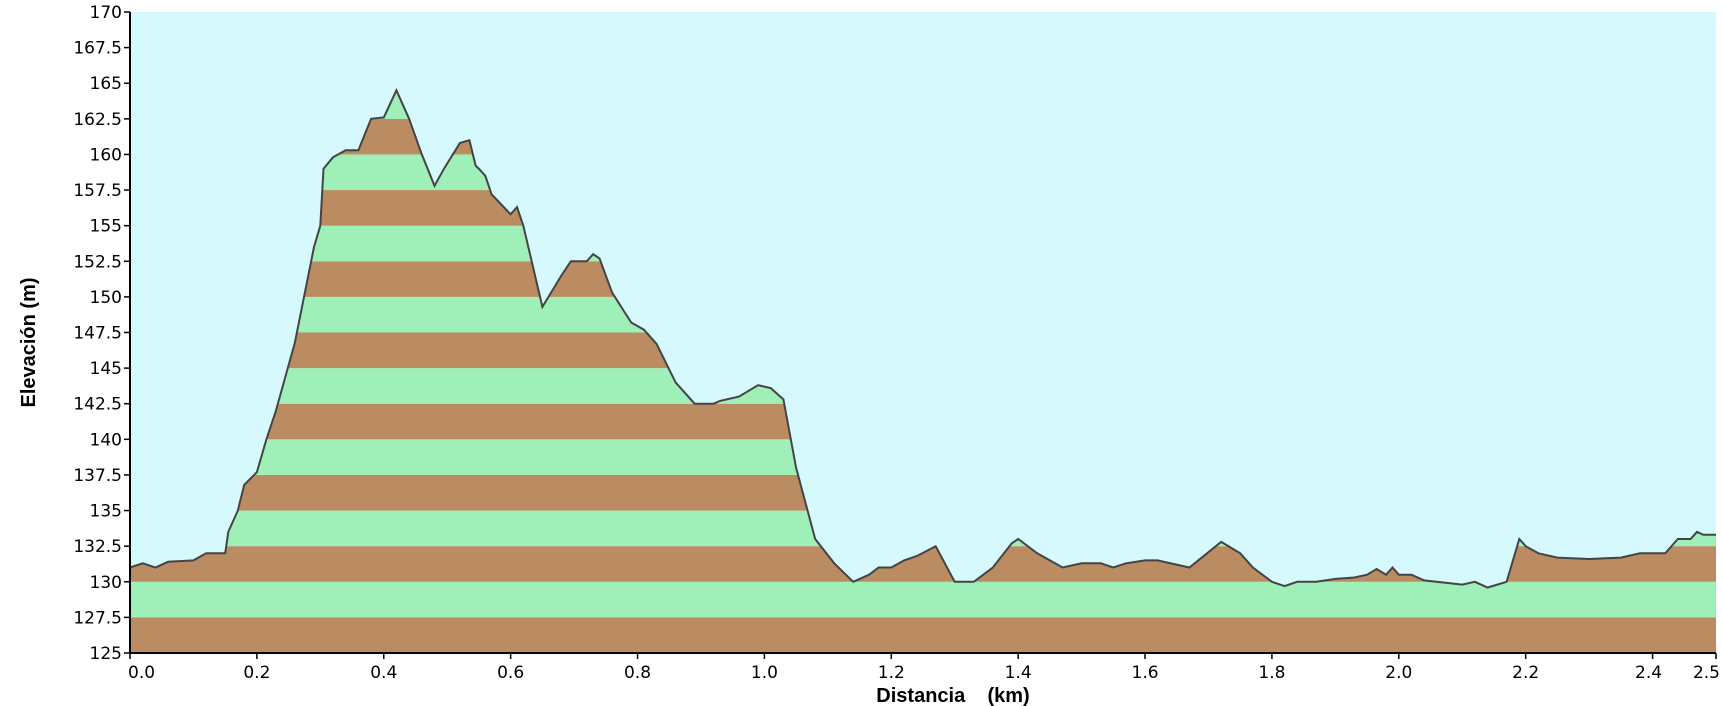 The height and width of the screenshot is (706, 1722). I want to click on y-tick-label: 157.5, so click(97, 191).